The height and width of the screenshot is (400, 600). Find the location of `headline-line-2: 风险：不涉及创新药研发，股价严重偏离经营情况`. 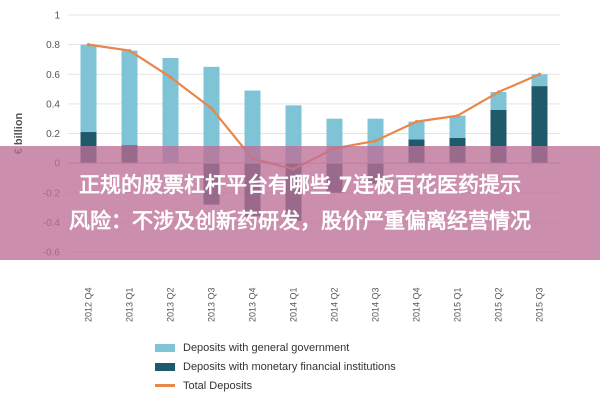

headline-line-2: 风险：不涉及创新药研发，股价严重偏离经营情况 is located at coordinates (300, 221).